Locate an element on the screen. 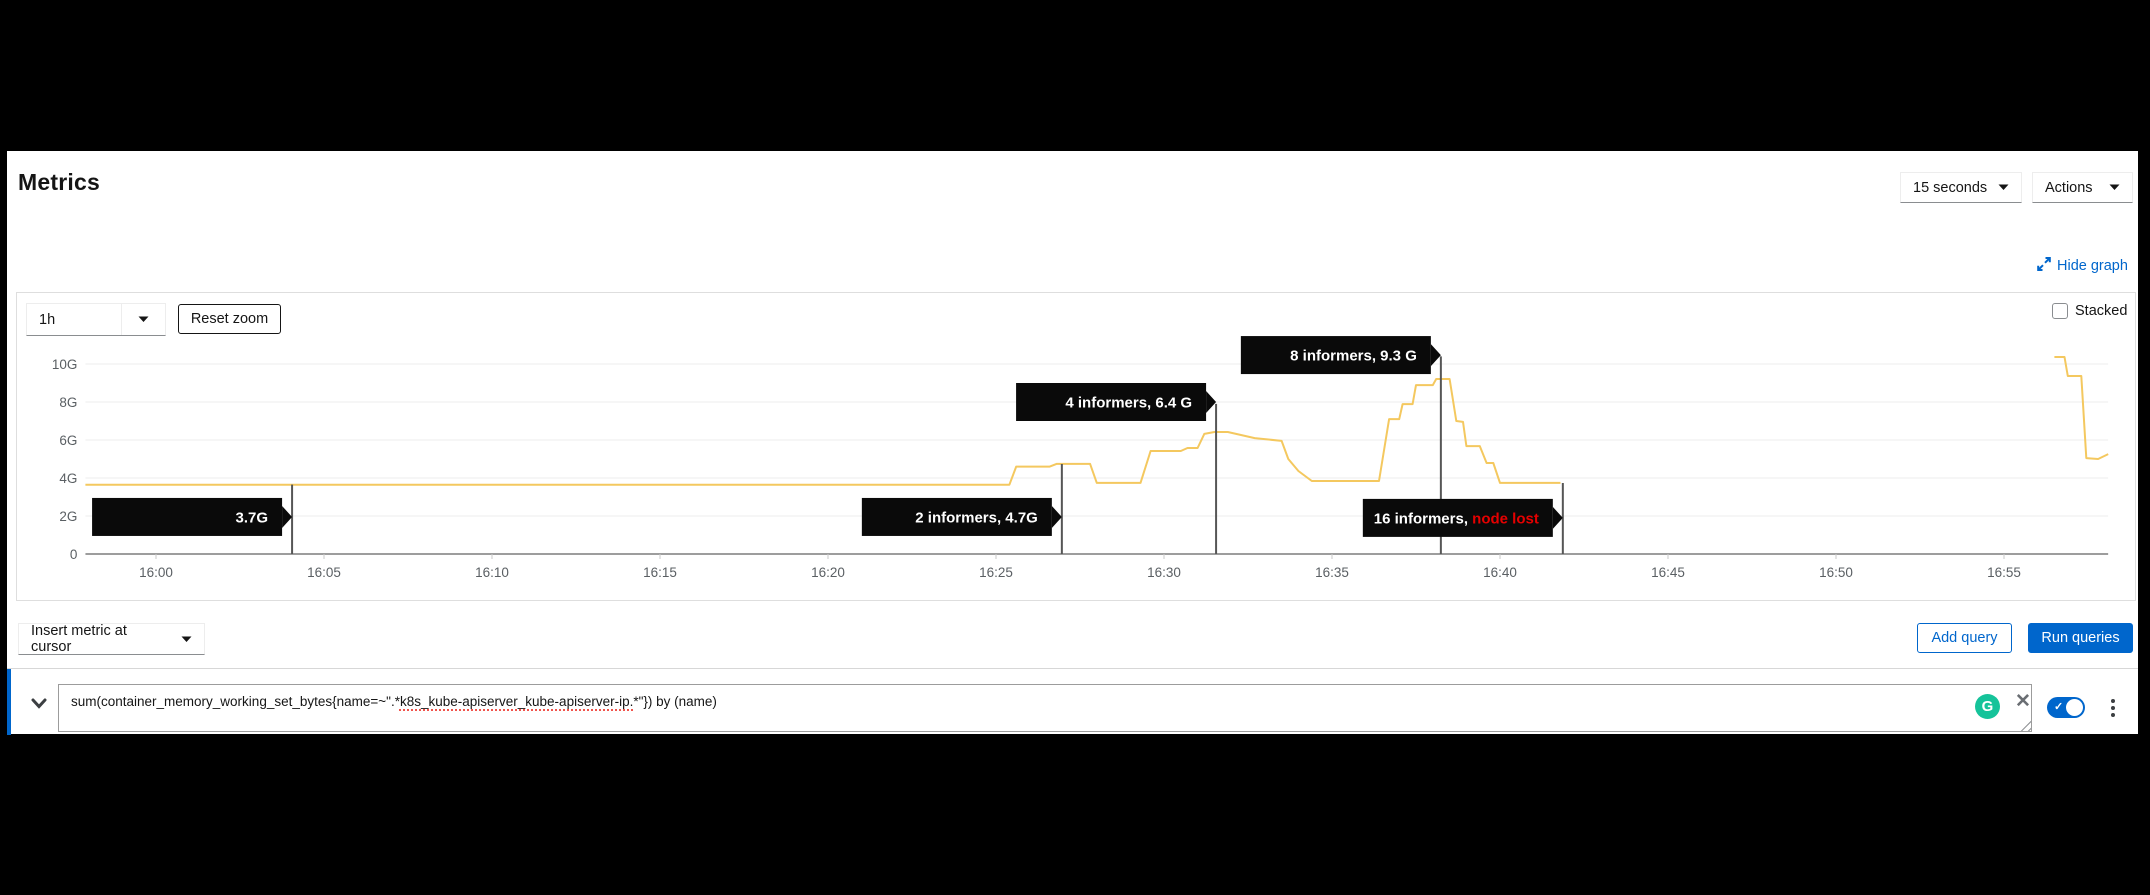 The image size is (2150, 895). annotation-label: 3.7G is located at coordinates (252, 517).